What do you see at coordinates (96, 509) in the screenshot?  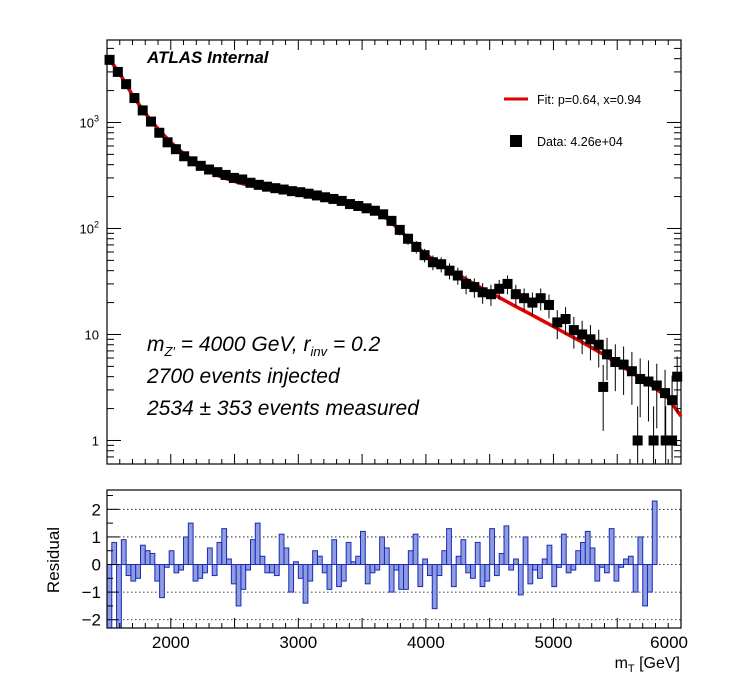 I see `residual-y-tick-label: 2` at bounding box center [96, 509].